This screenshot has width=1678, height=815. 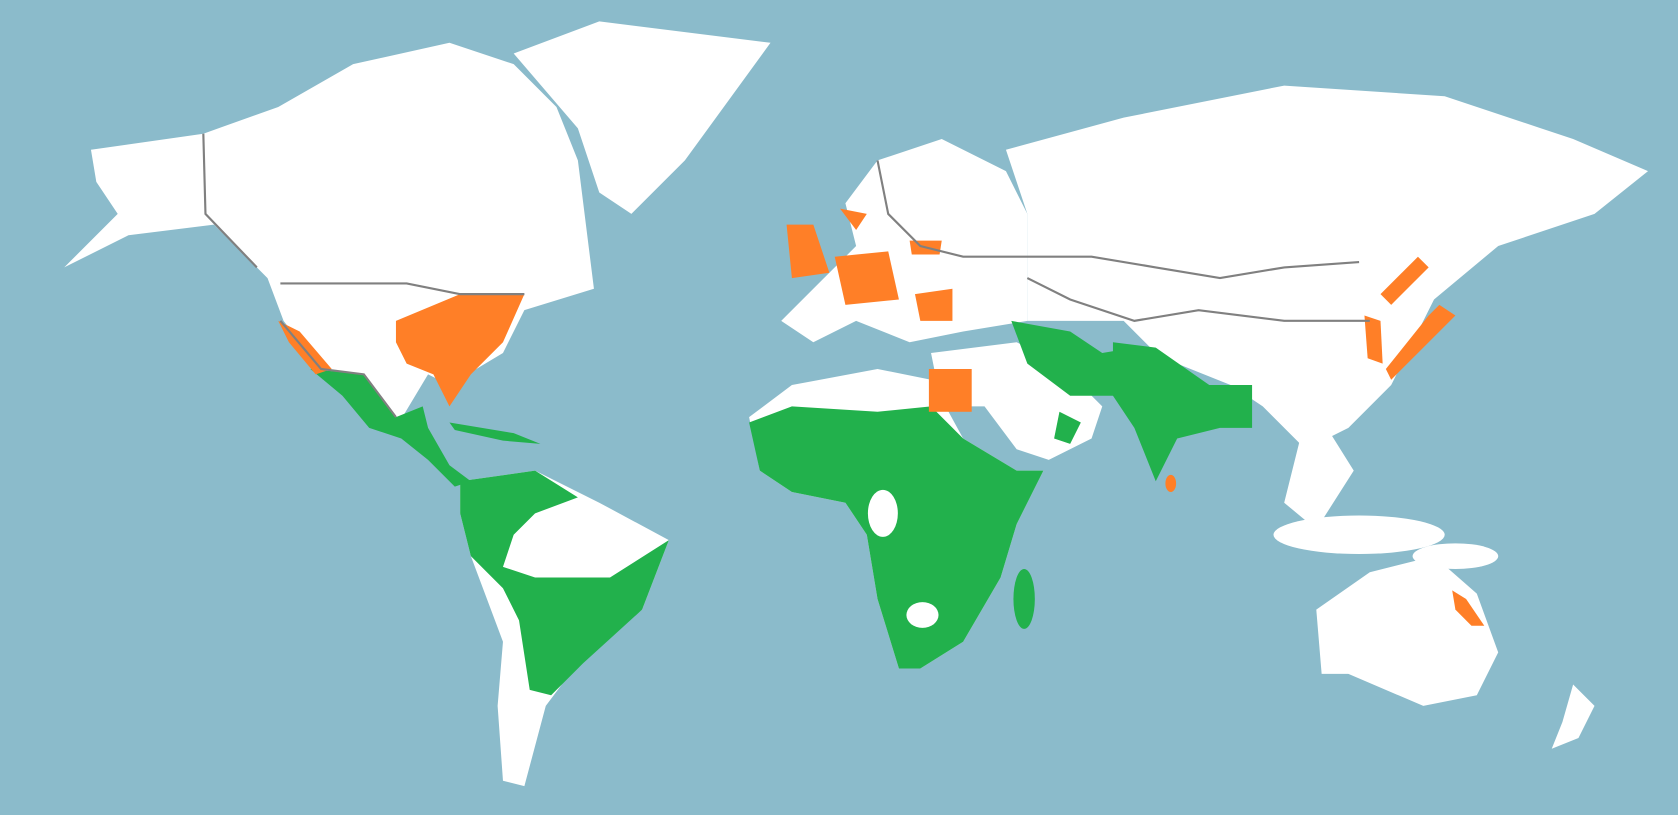 What do you see at coordinates (1303, 462) in the screenshot?
I see `southeast-asia` at bounding box center [1303, 462].